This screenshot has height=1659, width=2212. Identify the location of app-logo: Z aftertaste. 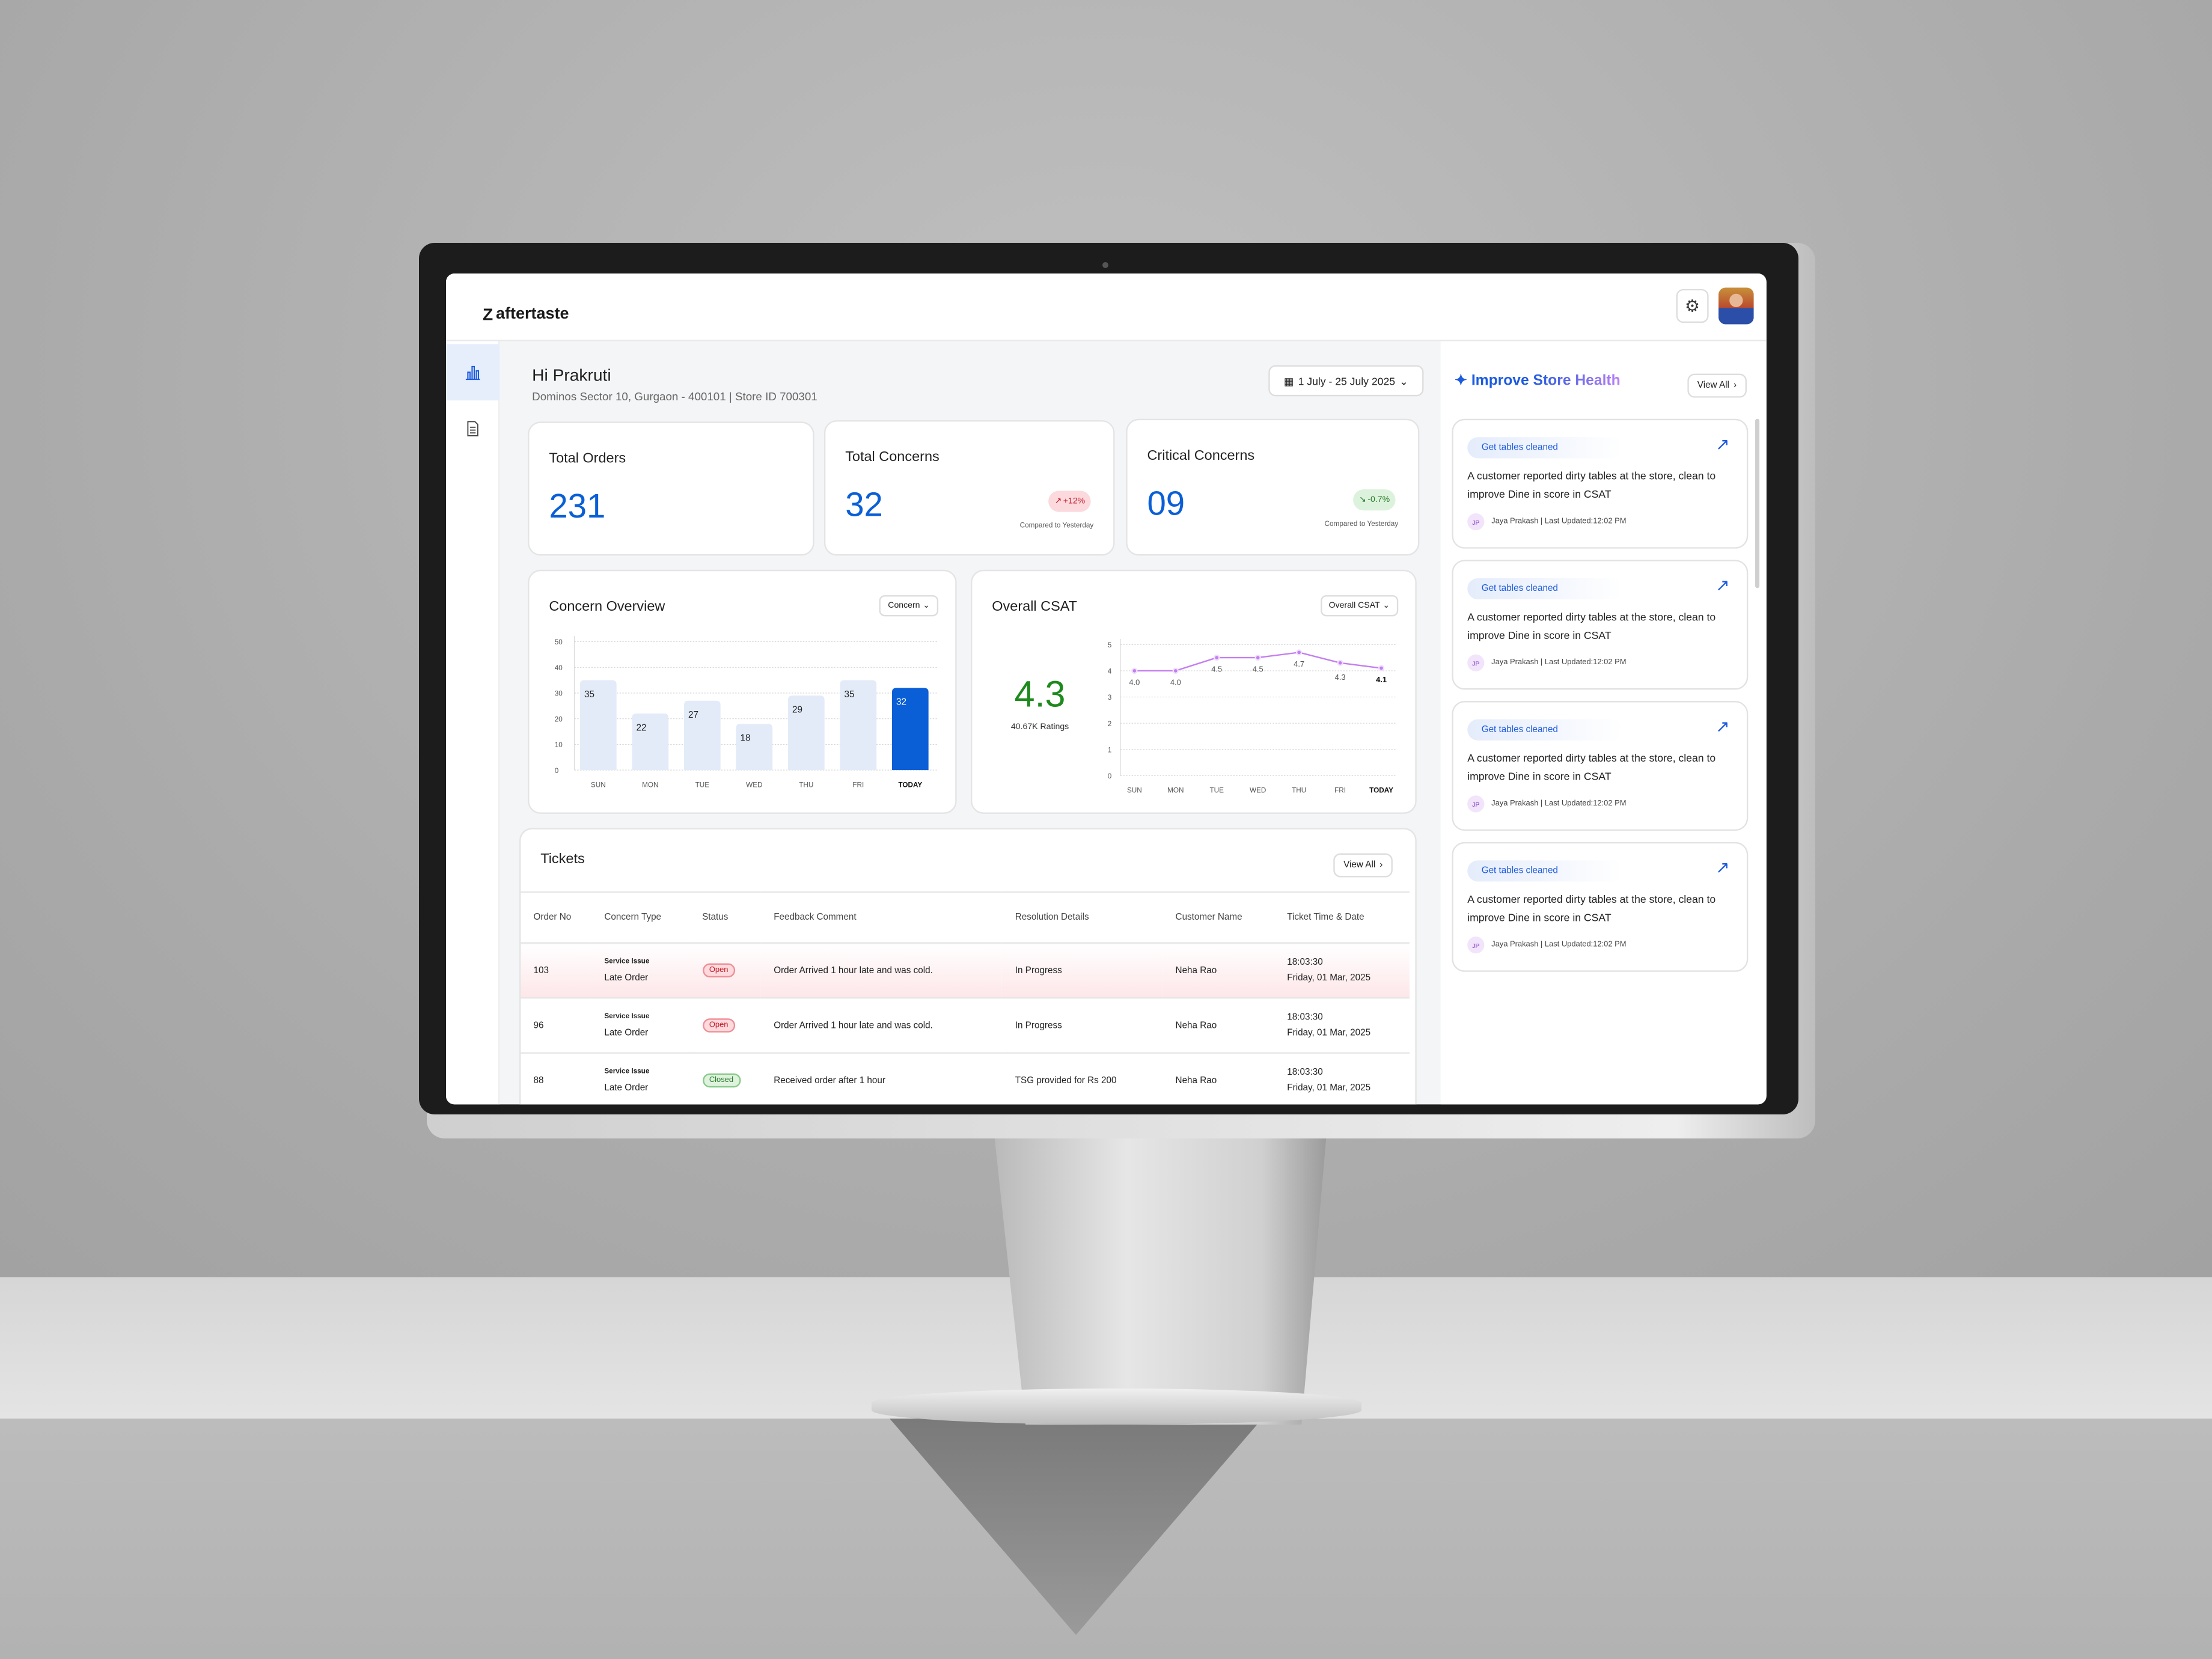
(526, 315).